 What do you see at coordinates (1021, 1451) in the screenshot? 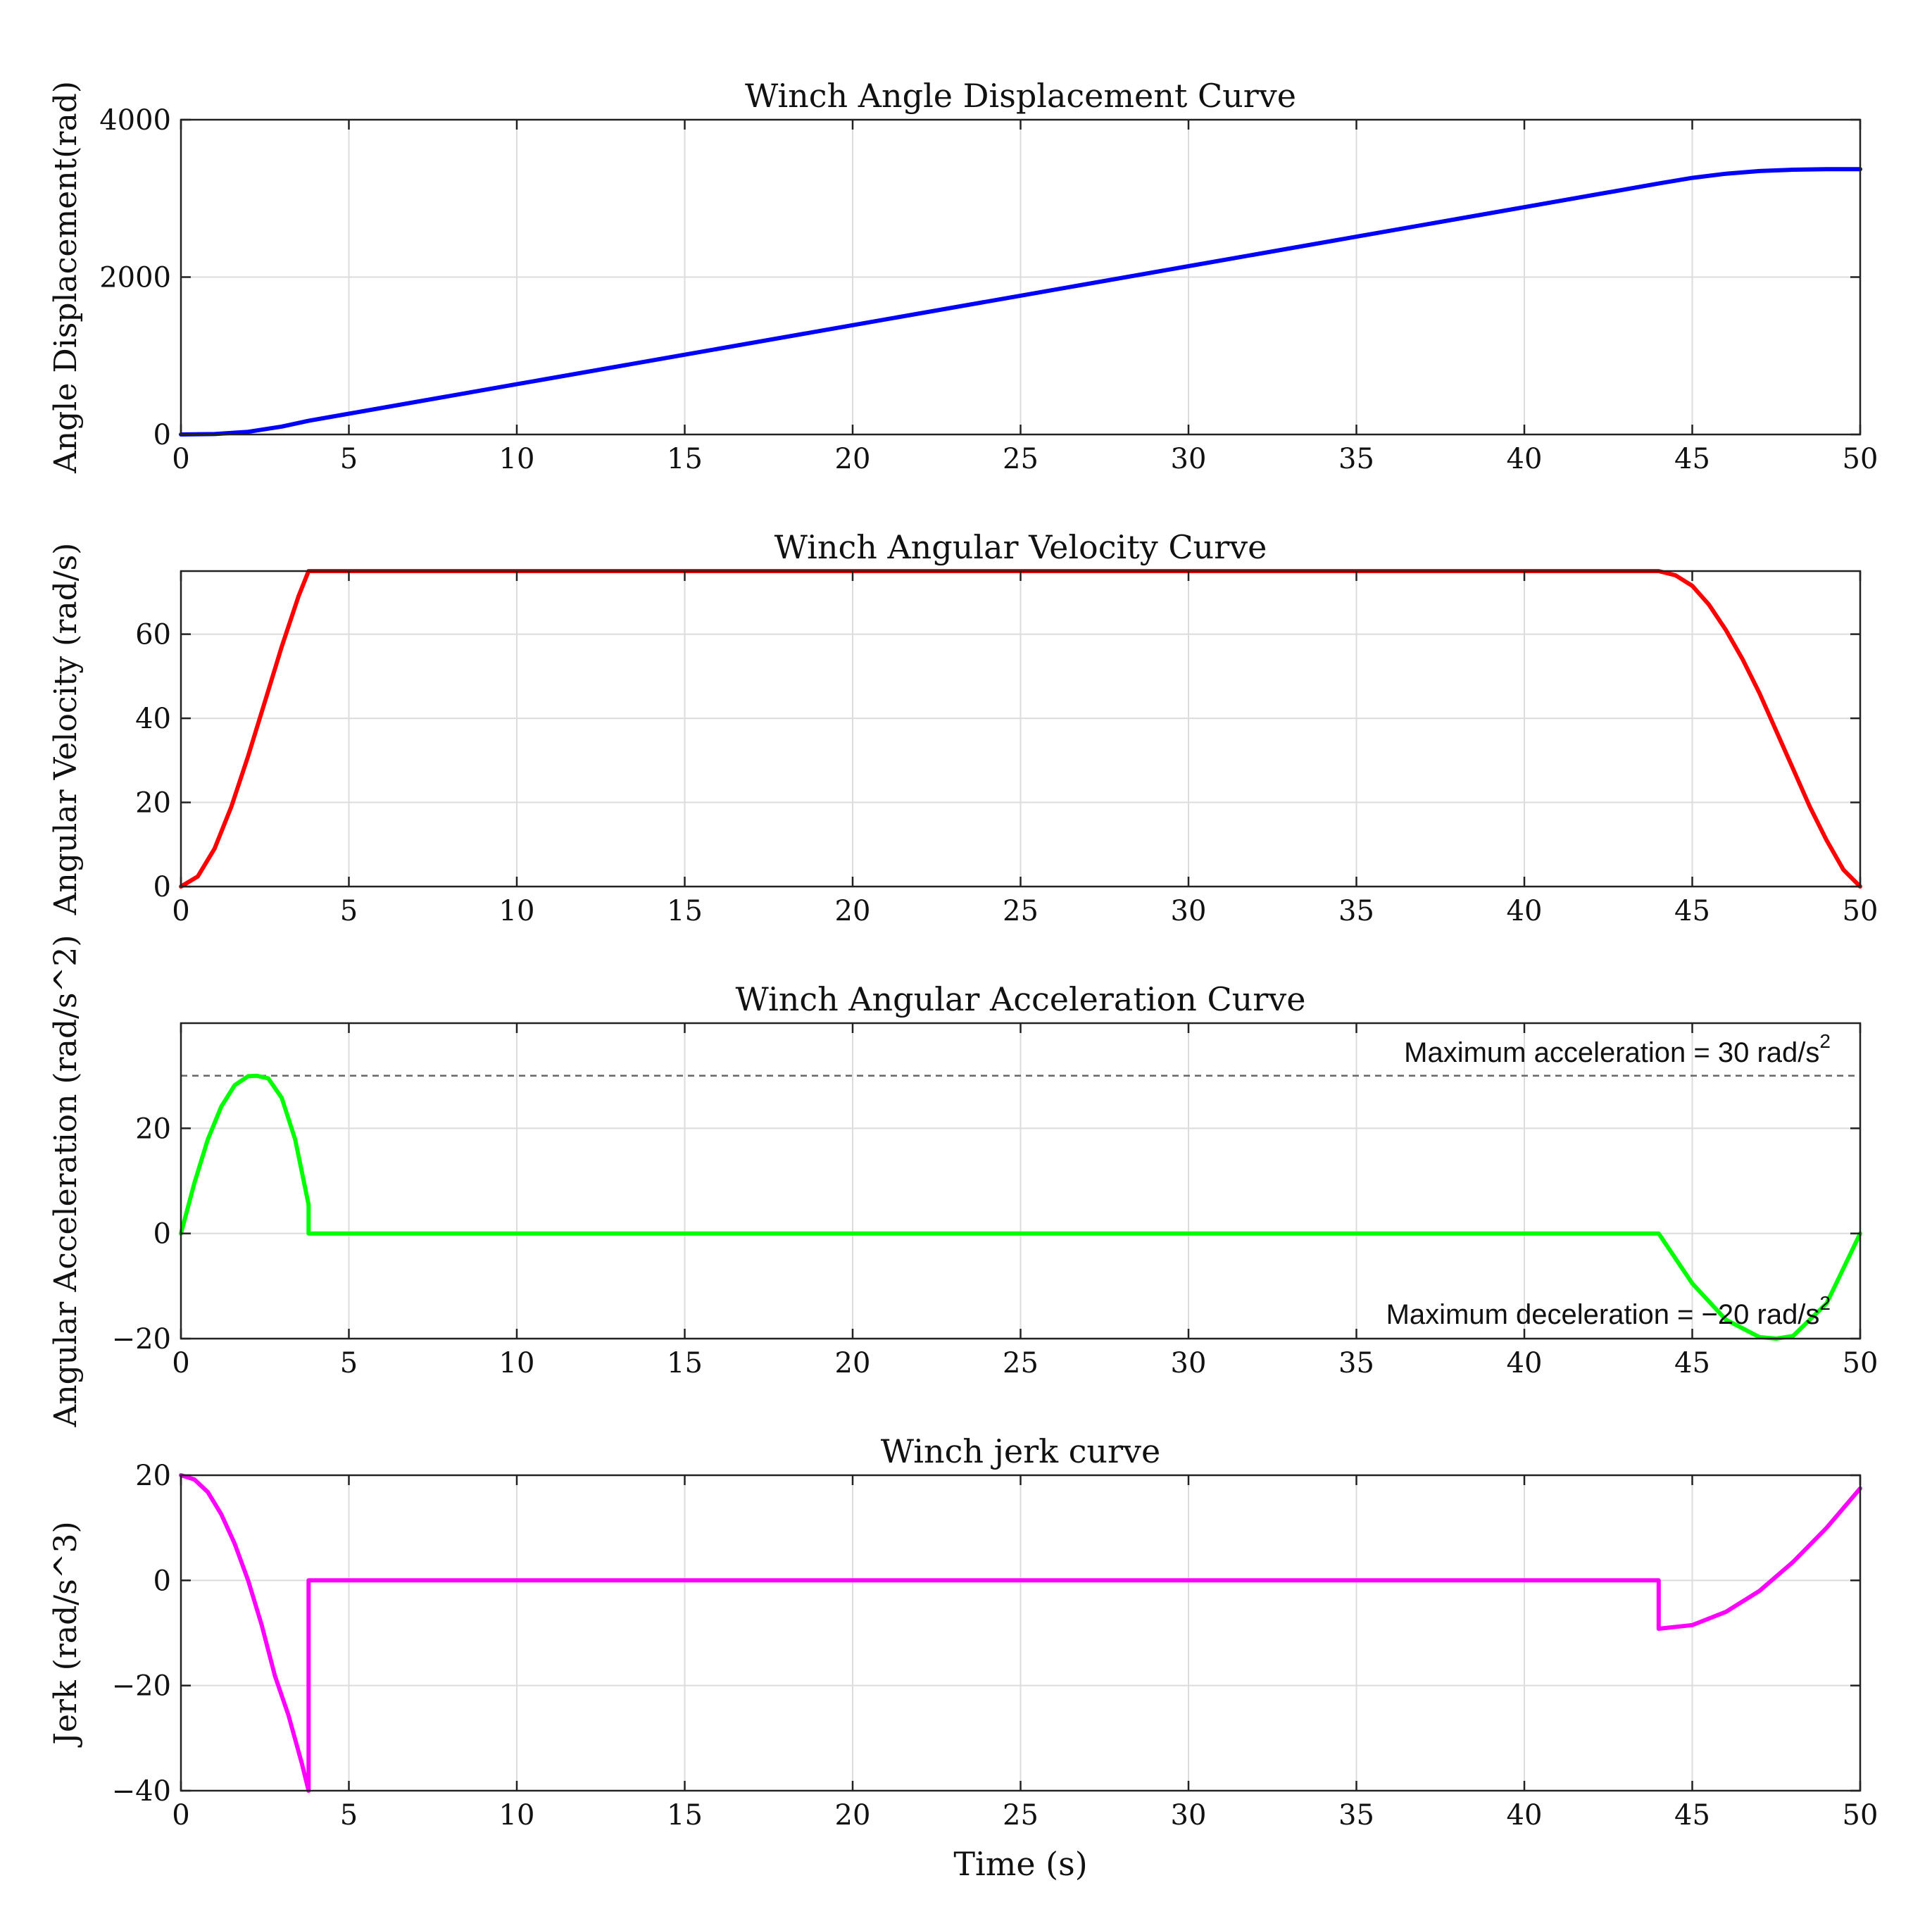
I see `chart-title: Winch jerk curve` at bounding box center [1021, 1451].